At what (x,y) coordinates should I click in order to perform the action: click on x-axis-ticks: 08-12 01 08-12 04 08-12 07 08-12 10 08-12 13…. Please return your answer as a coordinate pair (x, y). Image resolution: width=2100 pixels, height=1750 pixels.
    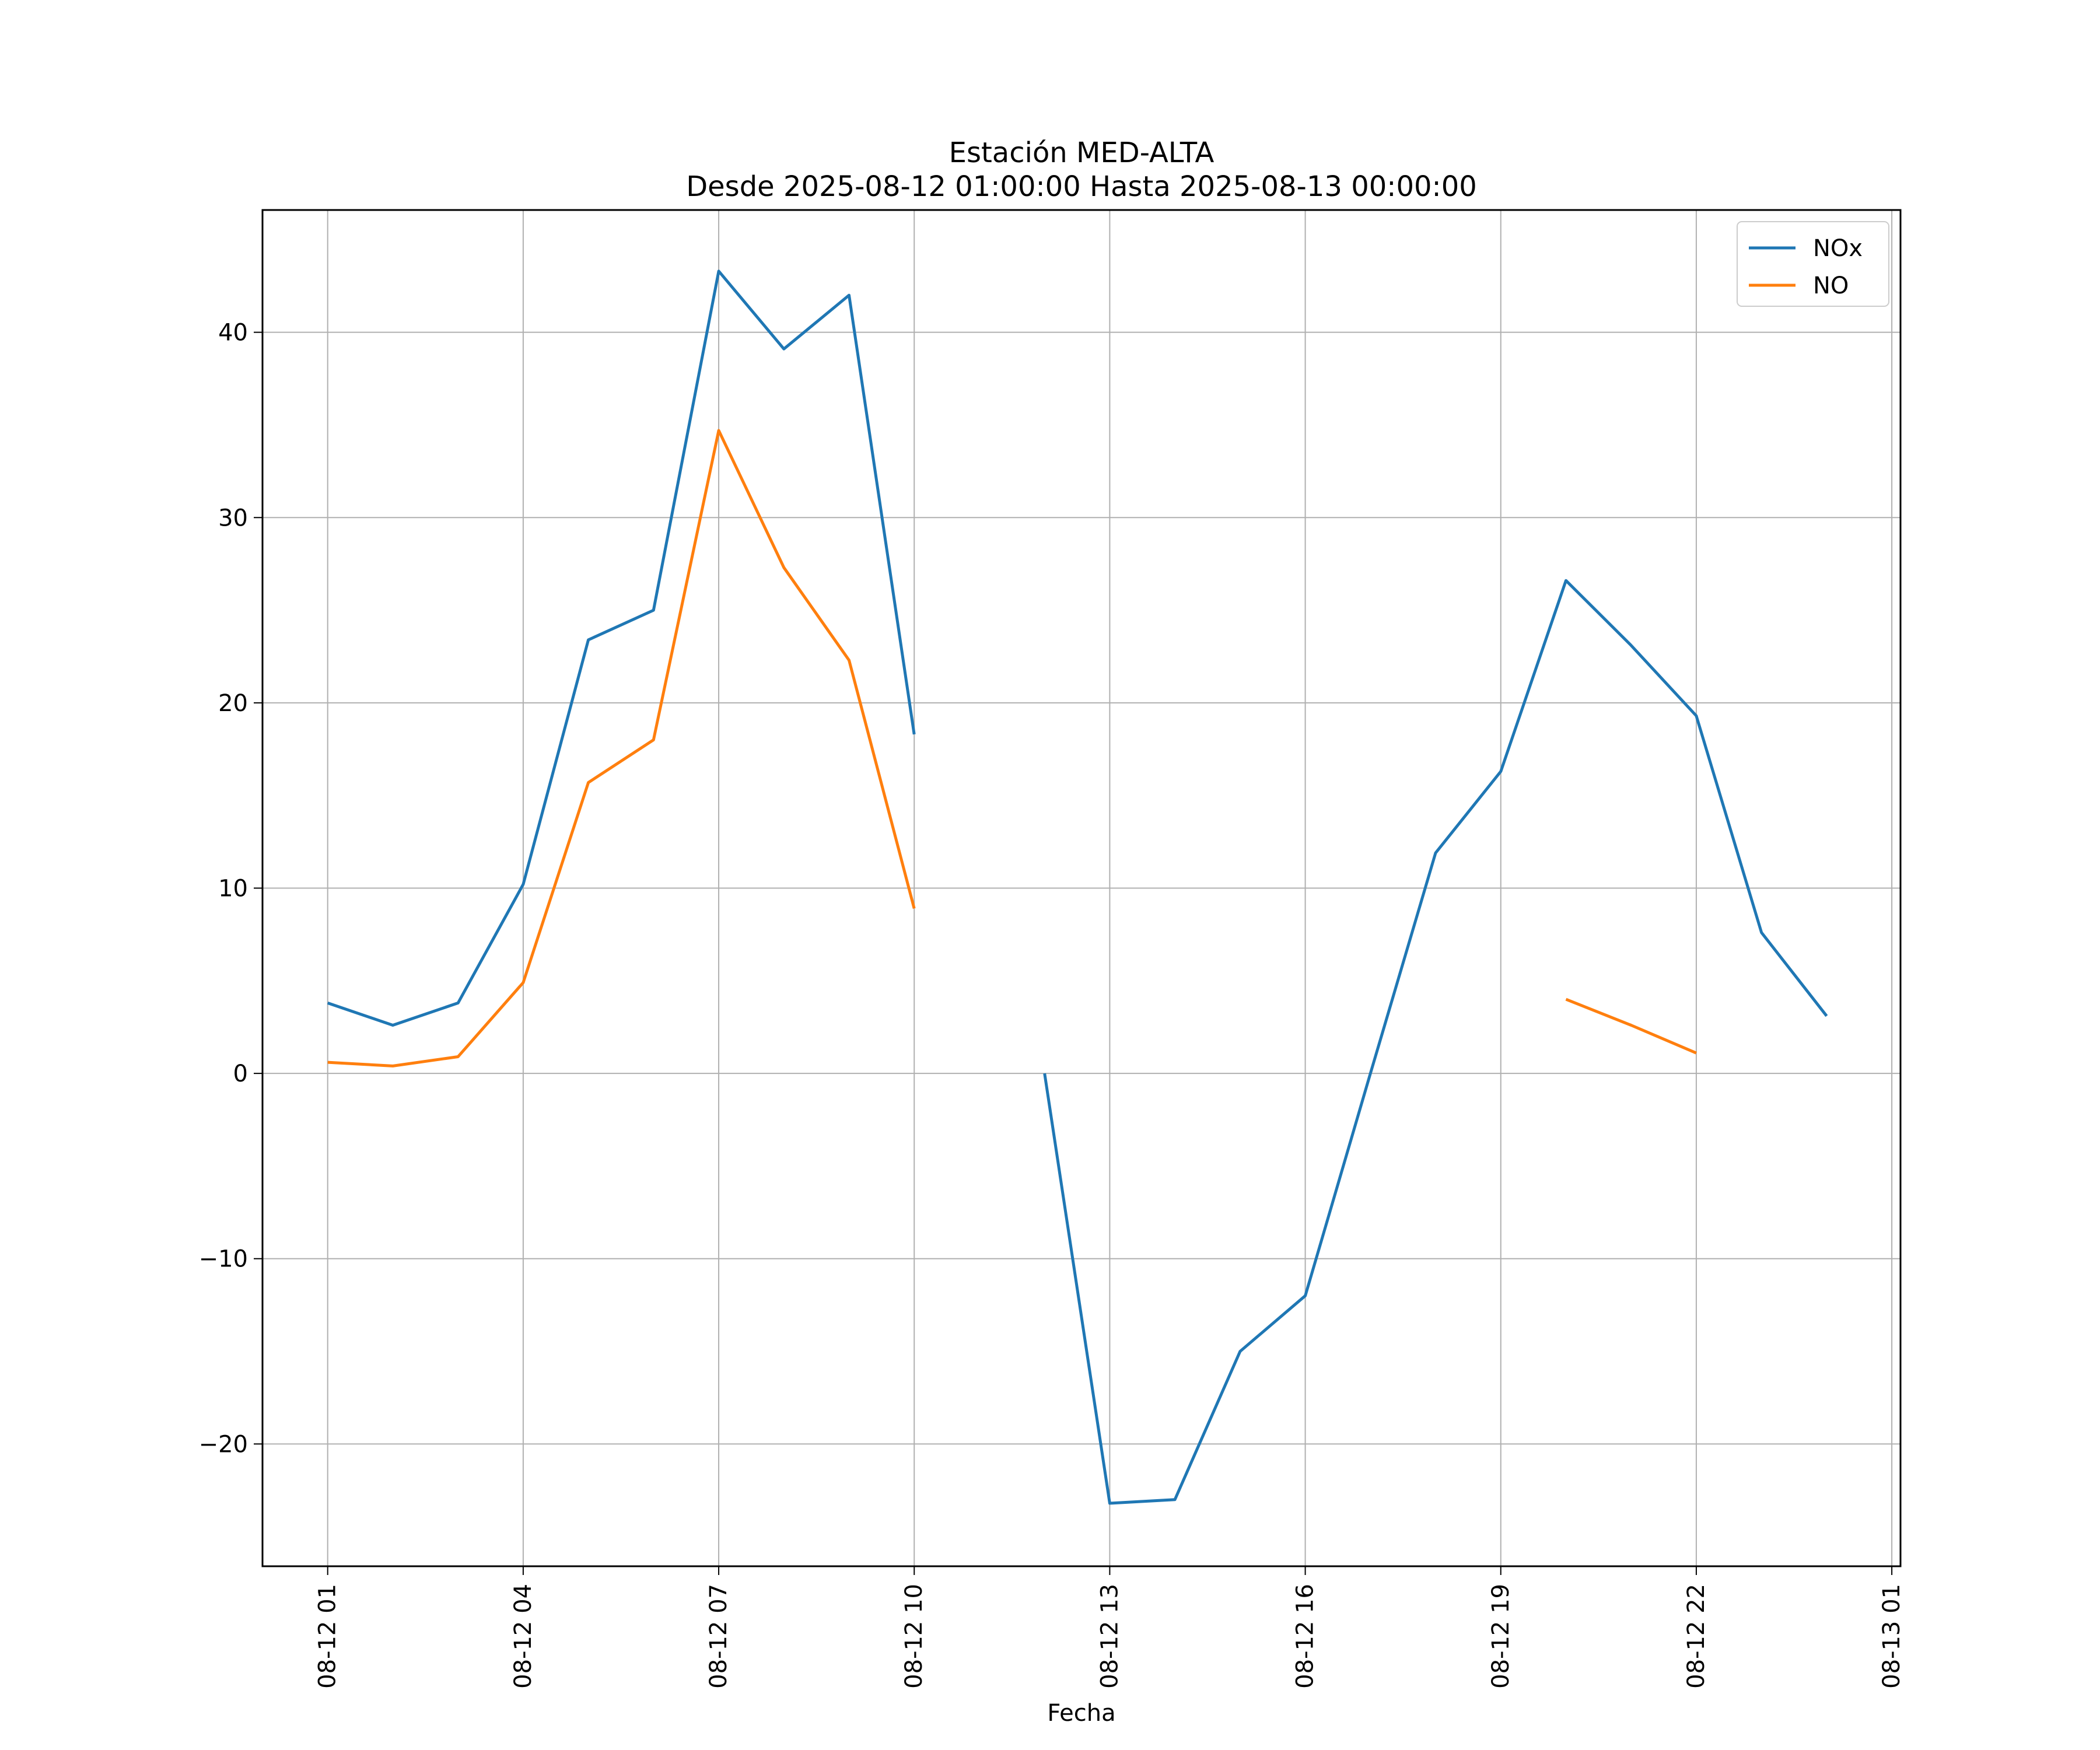
    Looking at the image, I should click on (1109, 1627).